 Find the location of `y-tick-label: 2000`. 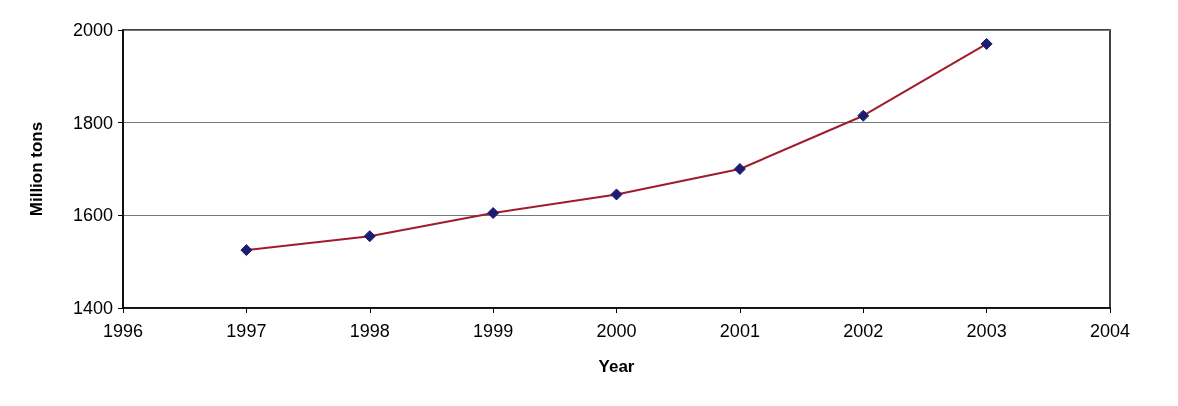

y-tick-label: 2000 is located at coordinates (92, 30).